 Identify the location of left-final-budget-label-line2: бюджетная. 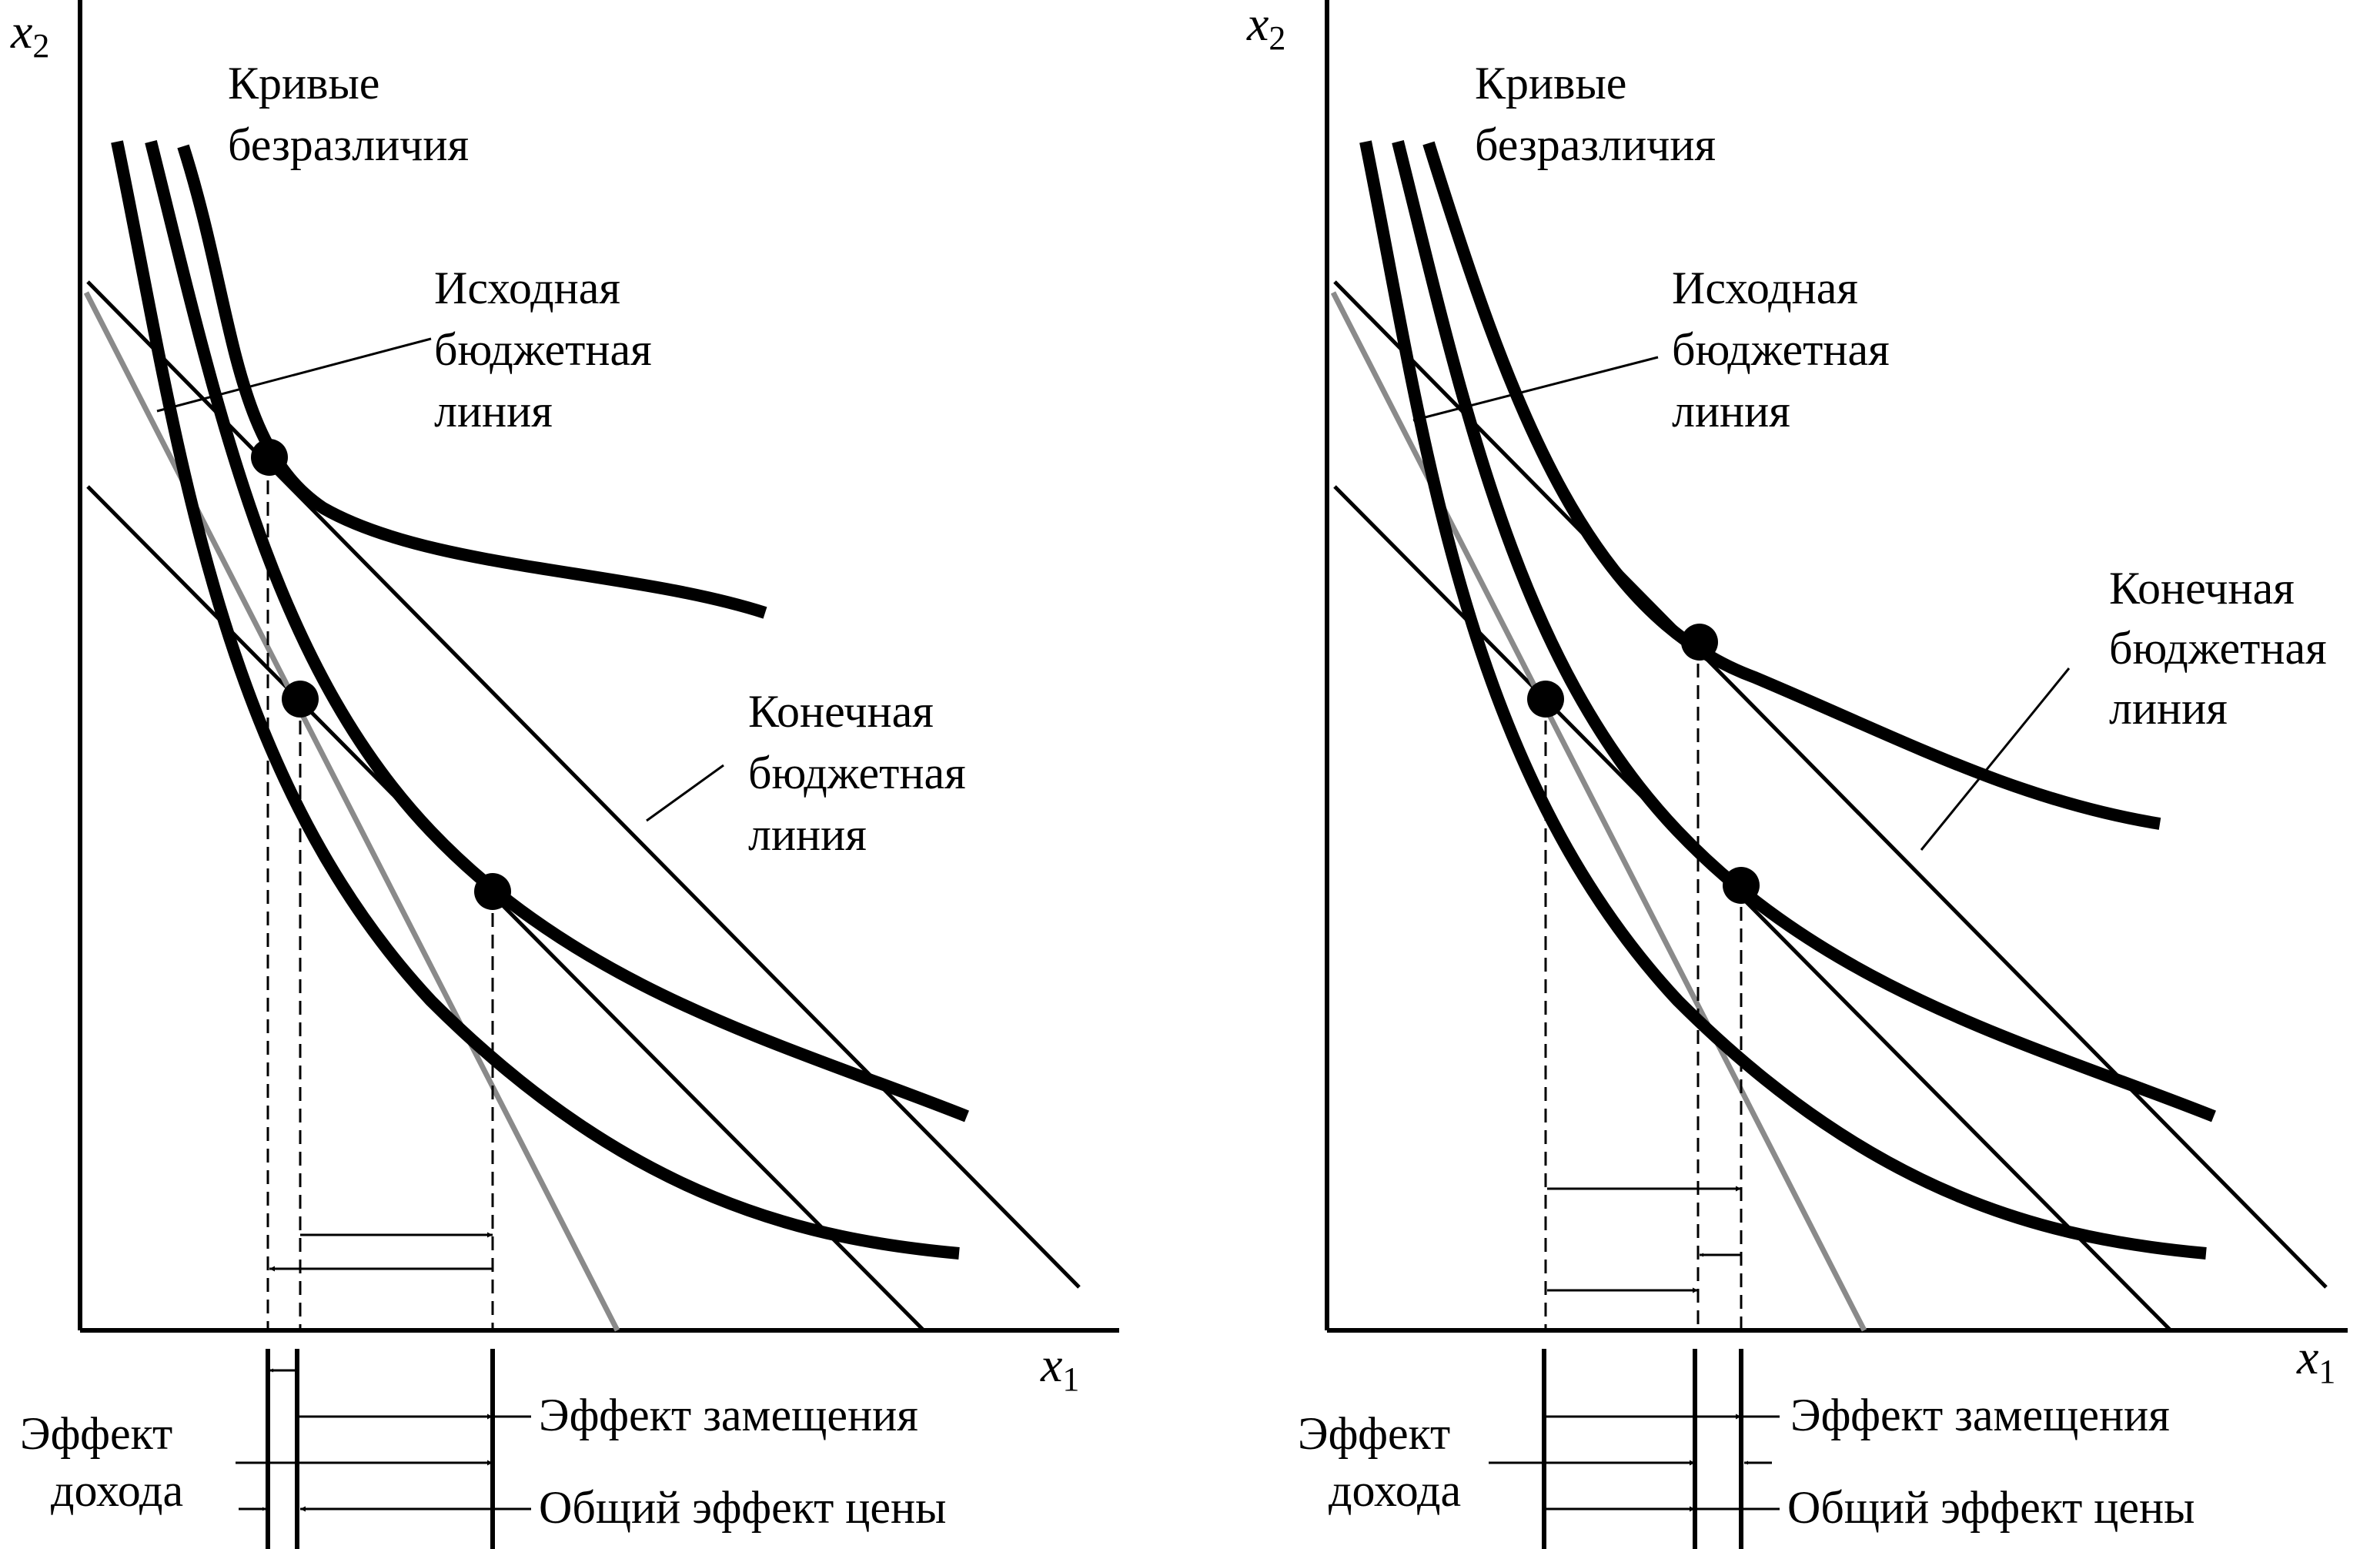
(857, 773).